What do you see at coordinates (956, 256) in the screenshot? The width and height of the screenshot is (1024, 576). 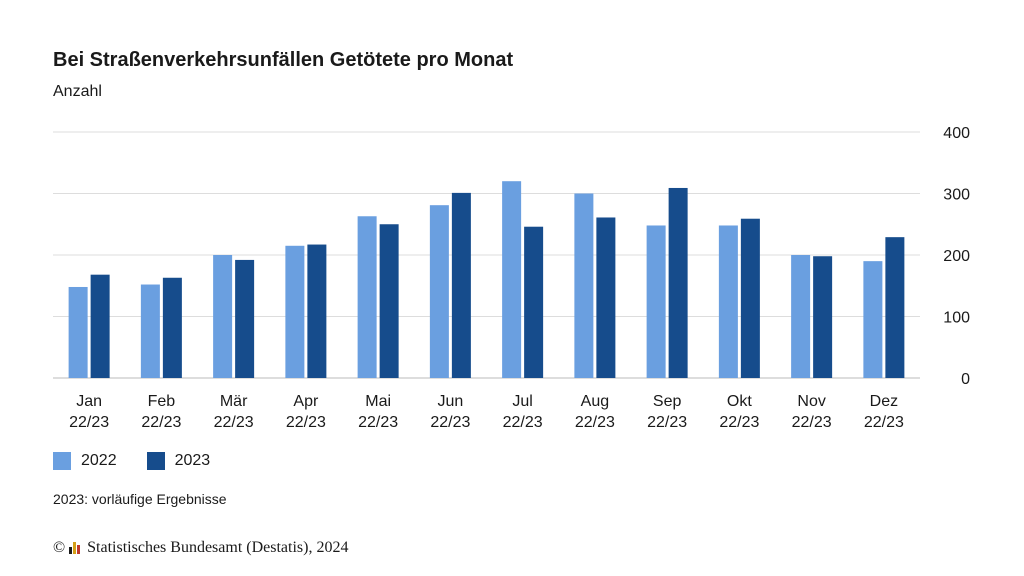 I see `y-tick-label: 200` at bounding box center [956, 256].